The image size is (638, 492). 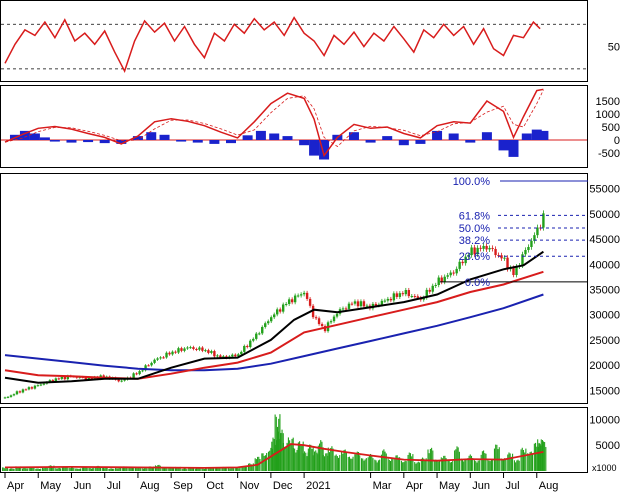 I want to click on volume-panel-frame, so click(x=294, y=440).